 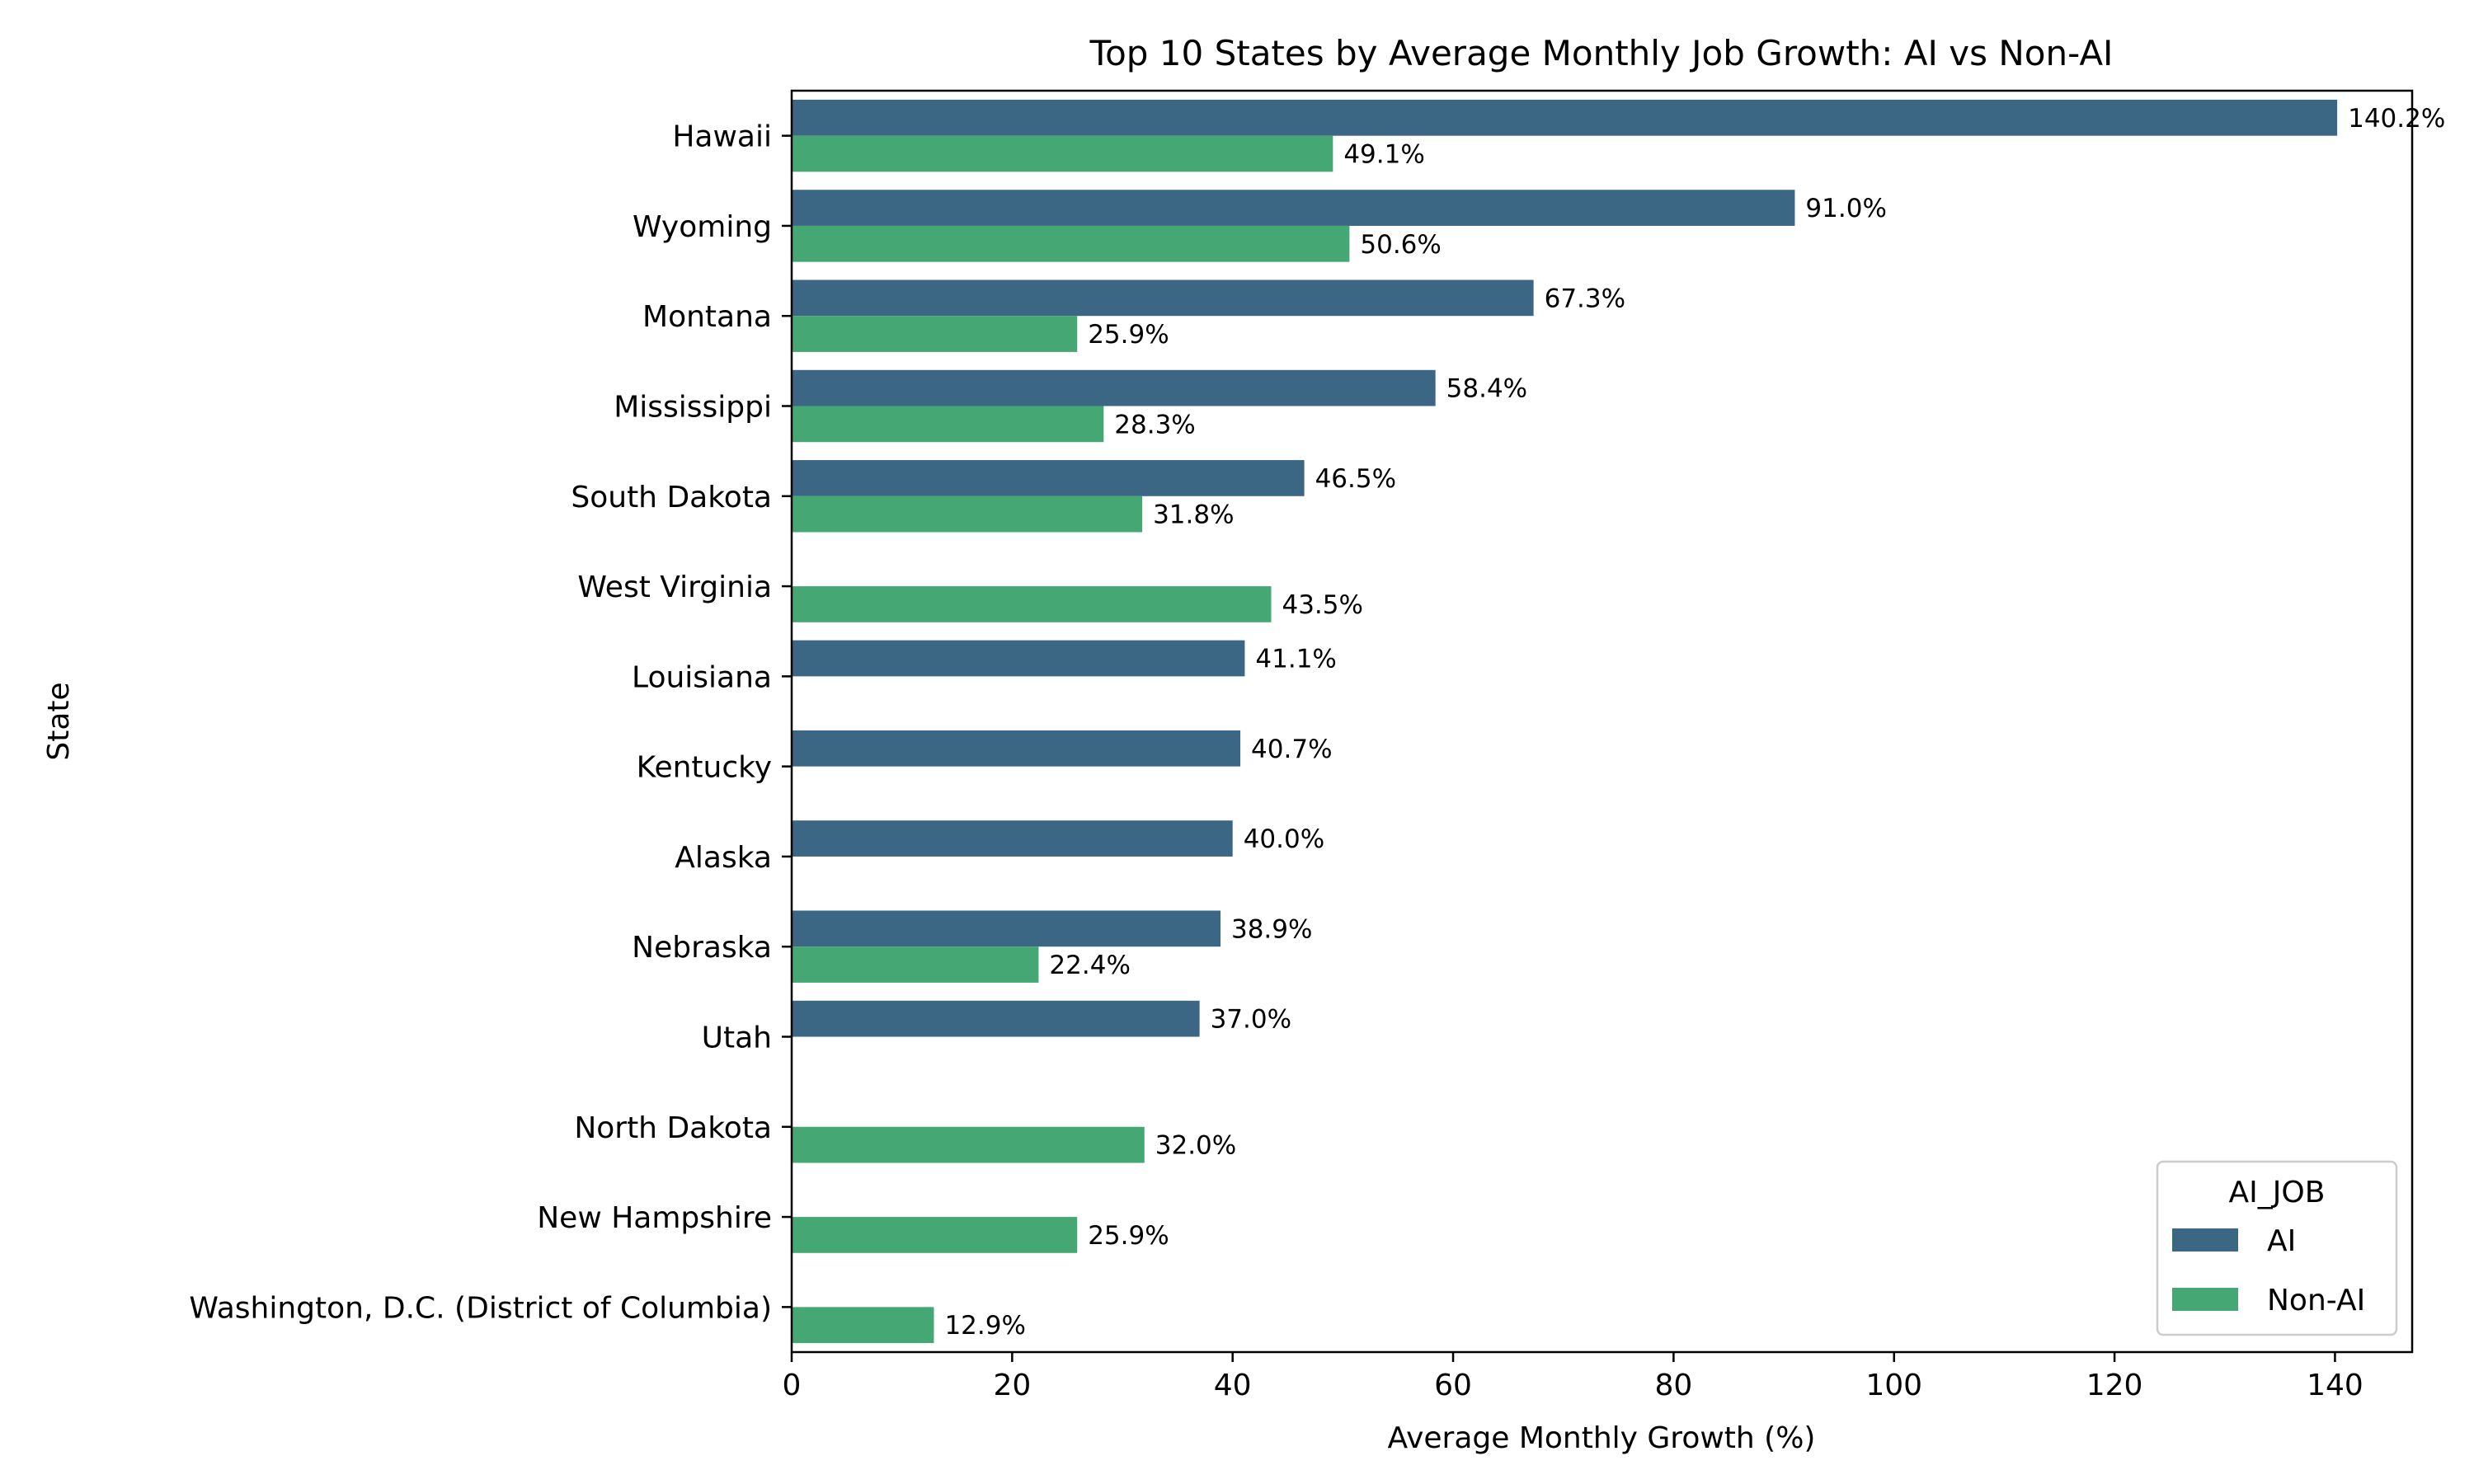 I want to click on y-tick-label-montana: Montana, so click(x=707, y=317).